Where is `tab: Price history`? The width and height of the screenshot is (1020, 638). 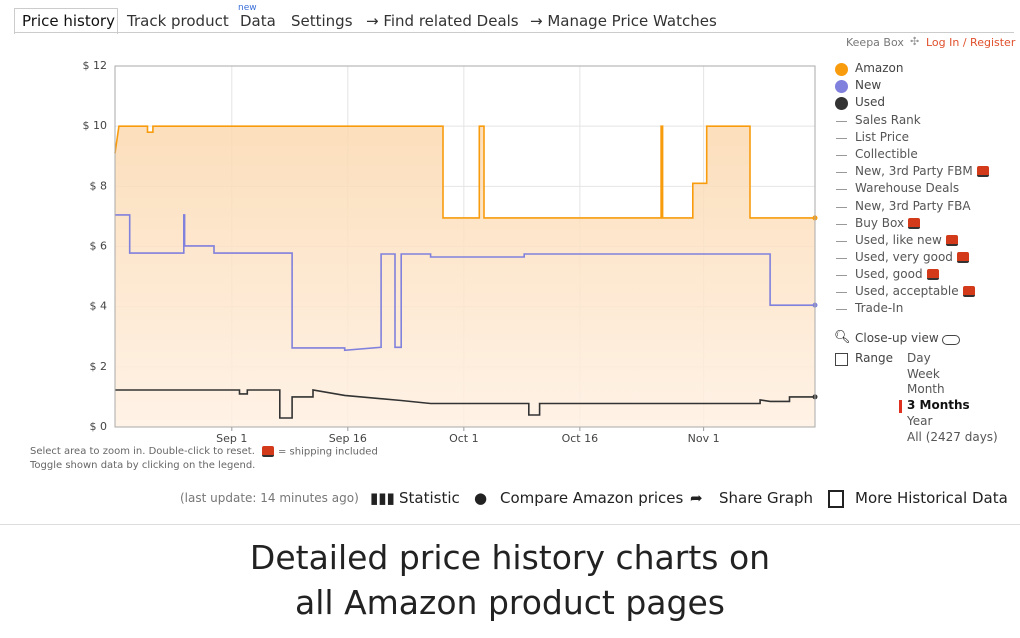
tab: Price history is located at coordinates (68, 21).